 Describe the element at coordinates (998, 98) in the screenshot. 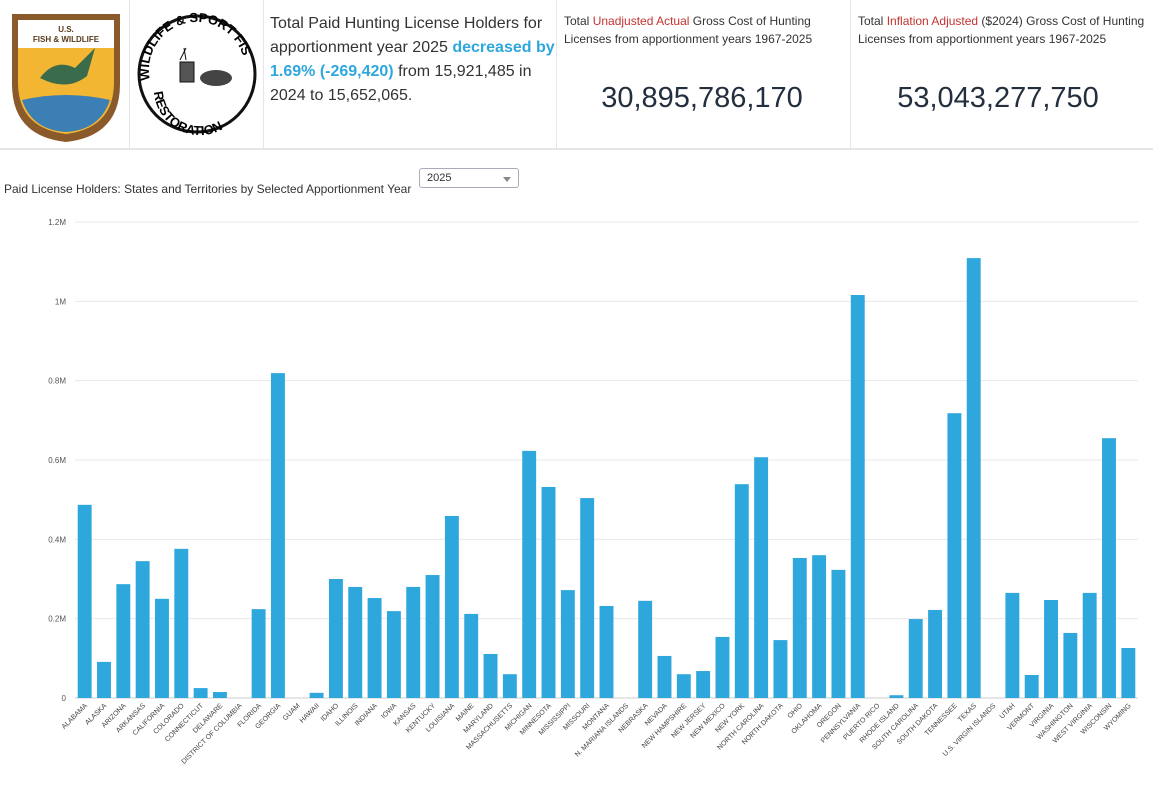

I see `adjusted-value: 53,043,277,750` at that location.